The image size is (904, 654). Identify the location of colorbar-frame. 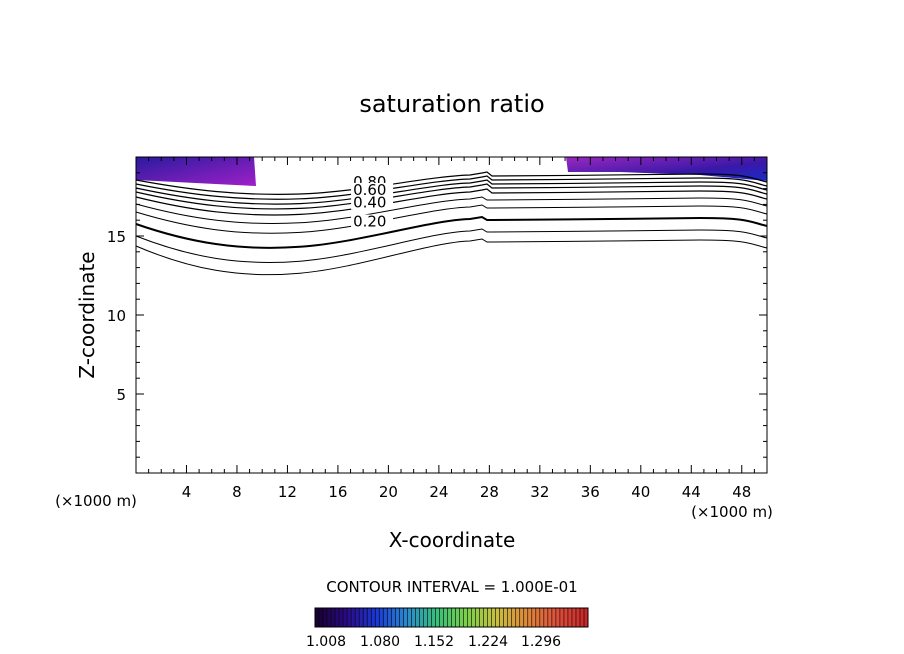
(451, 617).